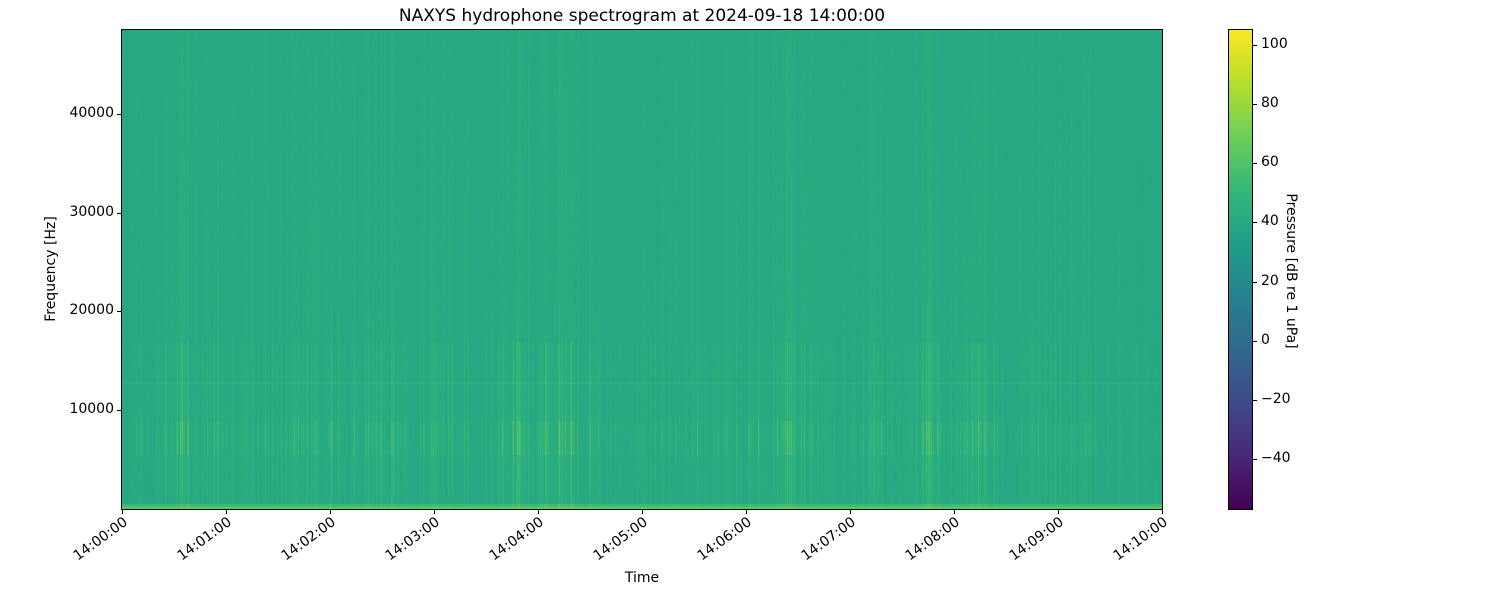 The height and width of the screenshot is (600, 1500). I want to click on colorbar-tick-label: 40, so click(1270, 221).